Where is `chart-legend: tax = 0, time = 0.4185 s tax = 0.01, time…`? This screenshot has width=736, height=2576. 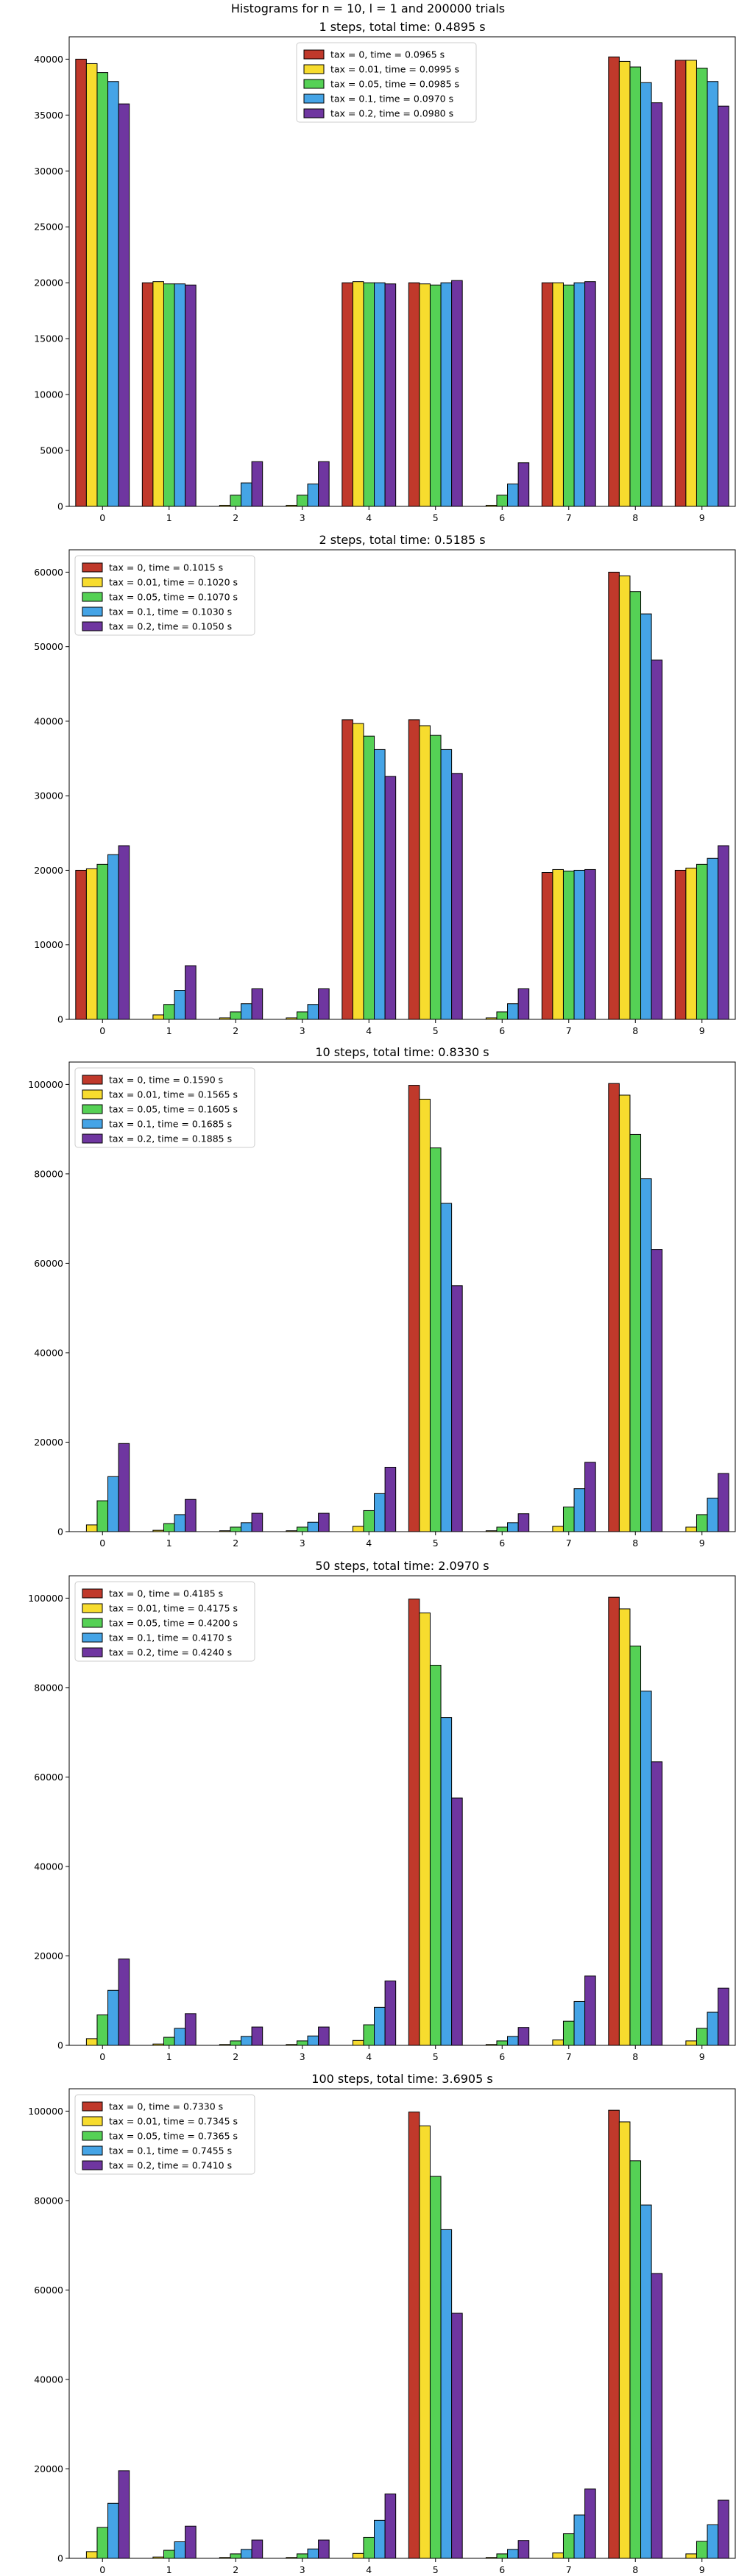 chart-legend: tax = 0, time = 0.4185 s tax = 0.01, time… is located at coordinates (164, 1621).